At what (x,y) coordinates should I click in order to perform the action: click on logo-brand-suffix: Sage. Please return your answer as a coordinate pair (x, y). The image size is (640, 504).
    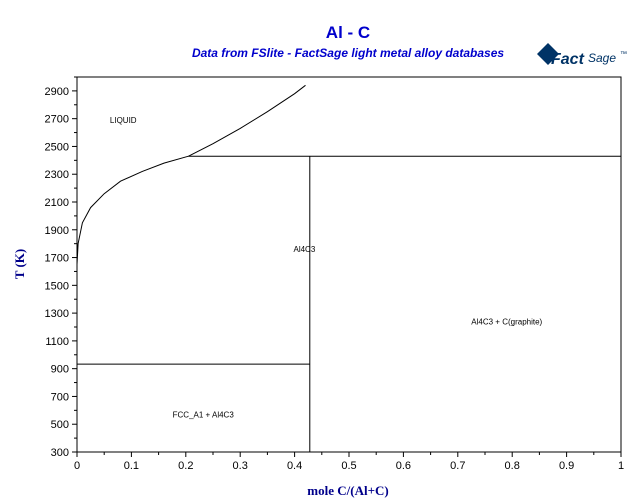
    Looking at the image, I should click on (602, 58).